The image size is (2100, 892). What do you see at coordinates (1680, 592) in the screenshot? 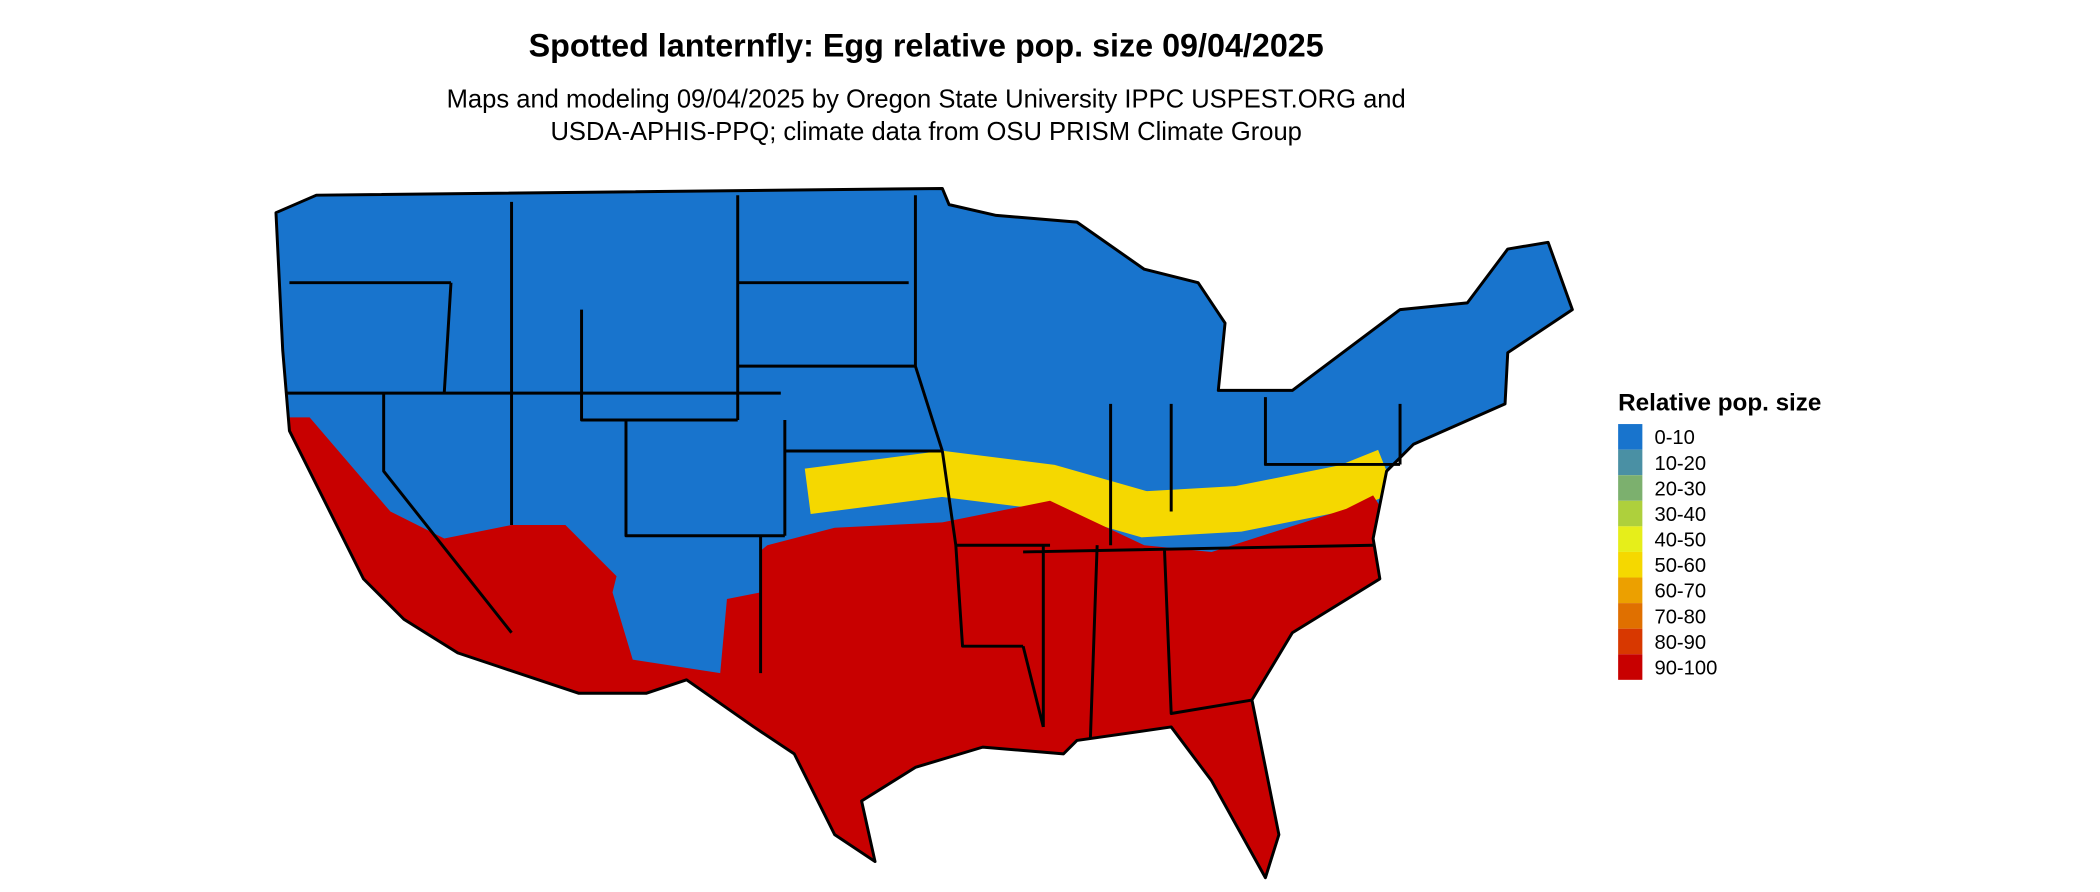
I see `legend-label: 60-70` at bounding box center [1680, 592].